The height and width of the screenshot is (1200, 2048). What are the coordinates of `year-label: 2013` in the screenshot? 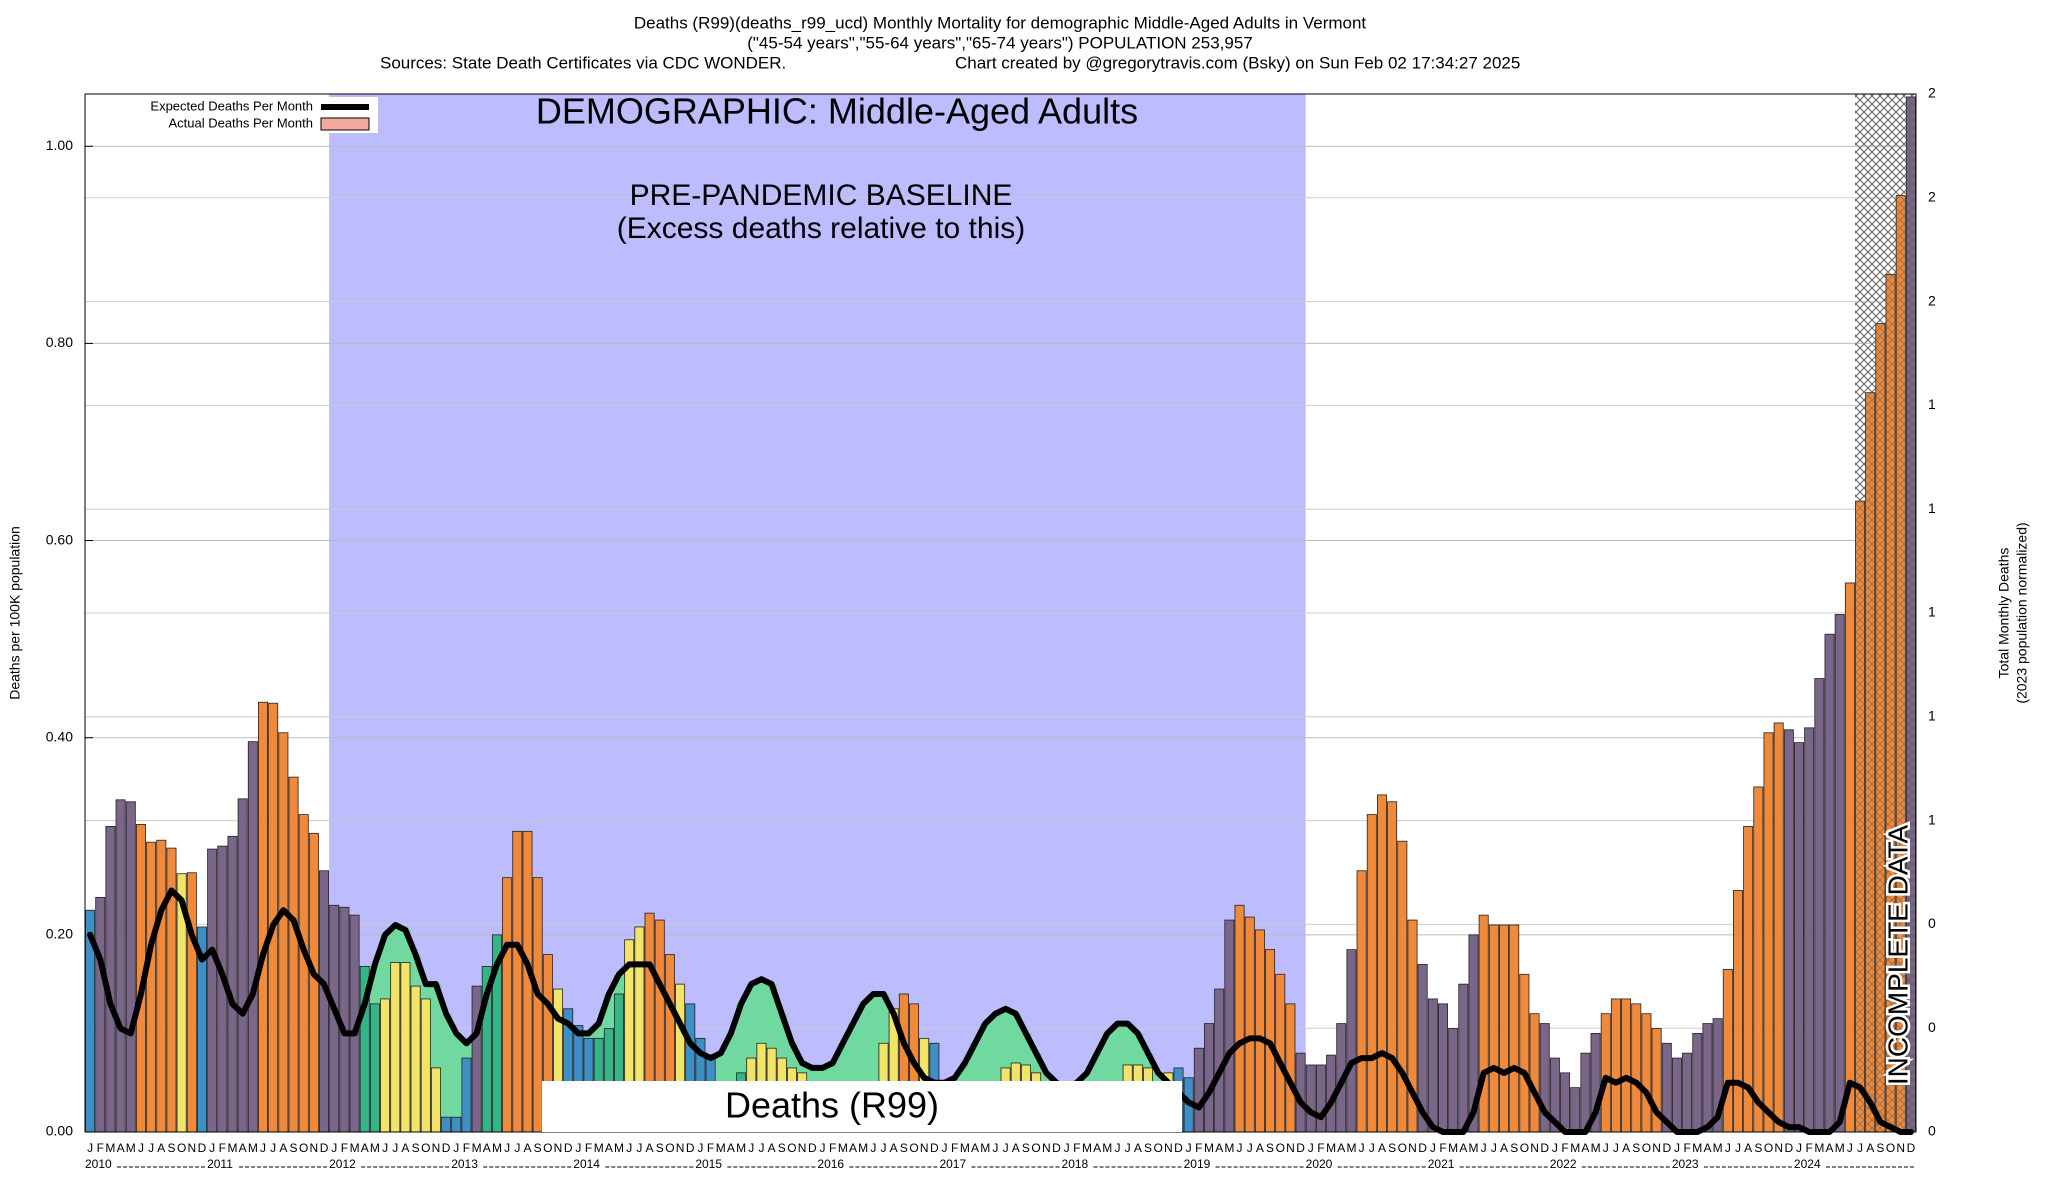 It's located at (464, 1164).